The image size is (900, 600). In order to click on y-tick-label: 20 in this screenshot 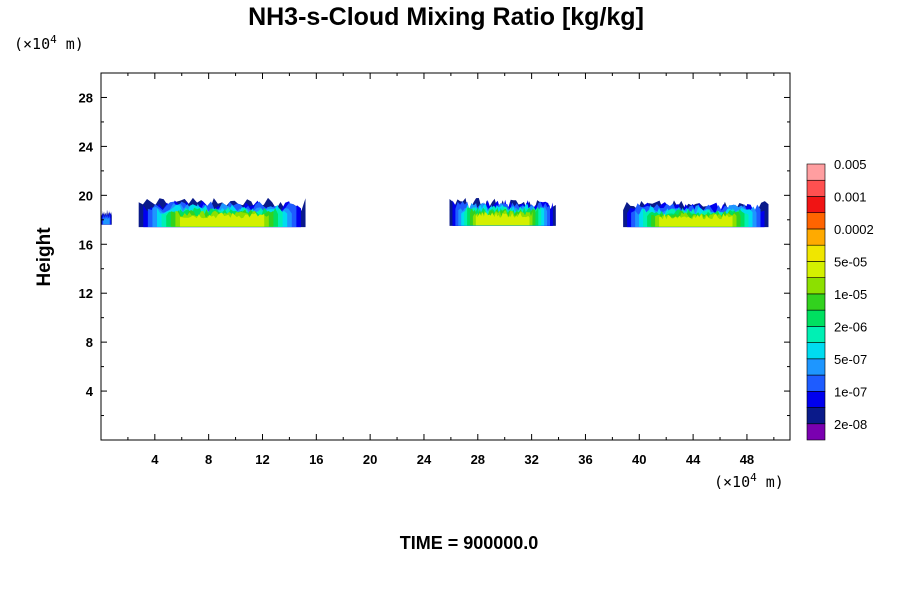, I will do `click(86, 195)`.